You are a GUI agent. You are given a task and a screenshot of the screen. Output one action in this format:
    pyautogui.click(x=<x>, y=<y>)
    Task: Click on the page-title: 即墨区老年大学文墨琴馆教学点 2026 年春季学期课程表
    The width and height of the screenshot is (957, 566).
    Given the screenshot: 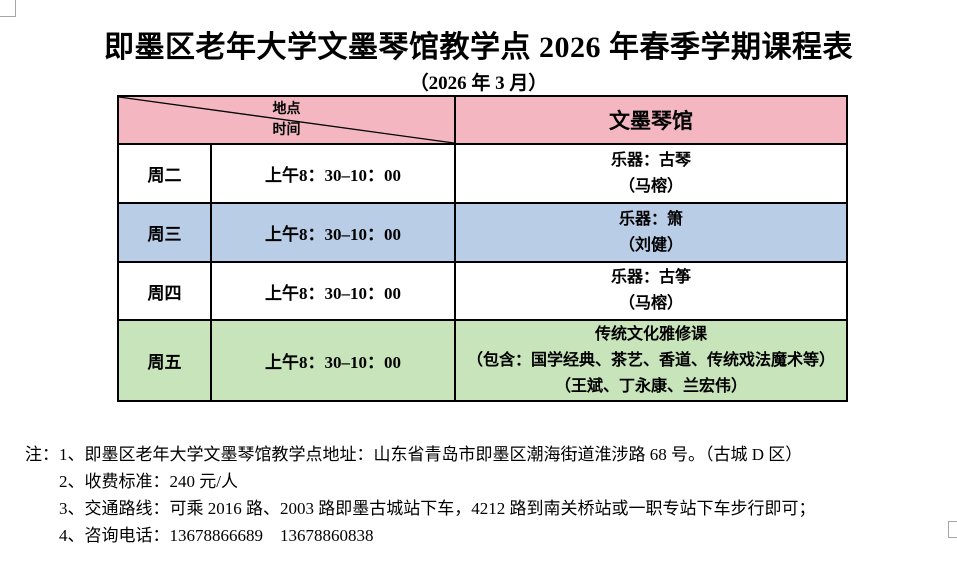 What is the action you would take?
    pyautogui.click(x=478, y=47)
    